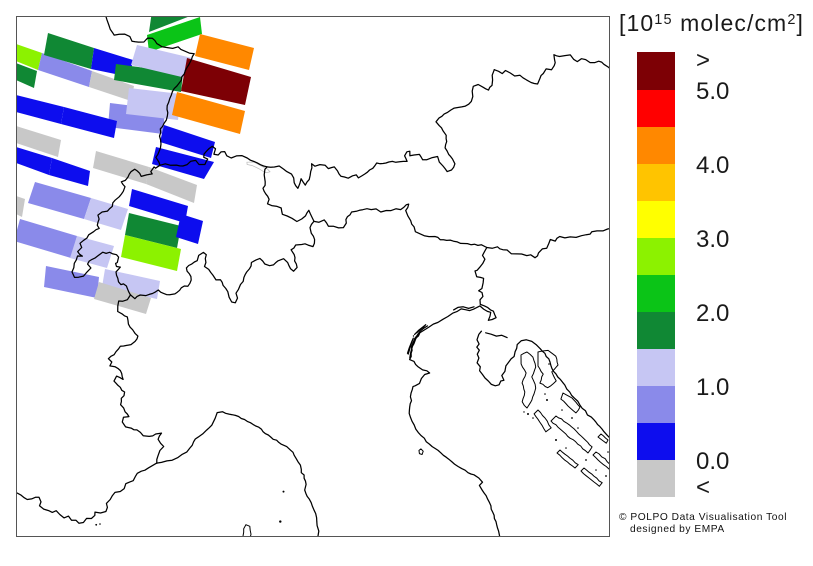  Describe the element at coordinates (711, 23) in the screenshot. I see `svg-text: [1015 molec/cm2]` at that location.